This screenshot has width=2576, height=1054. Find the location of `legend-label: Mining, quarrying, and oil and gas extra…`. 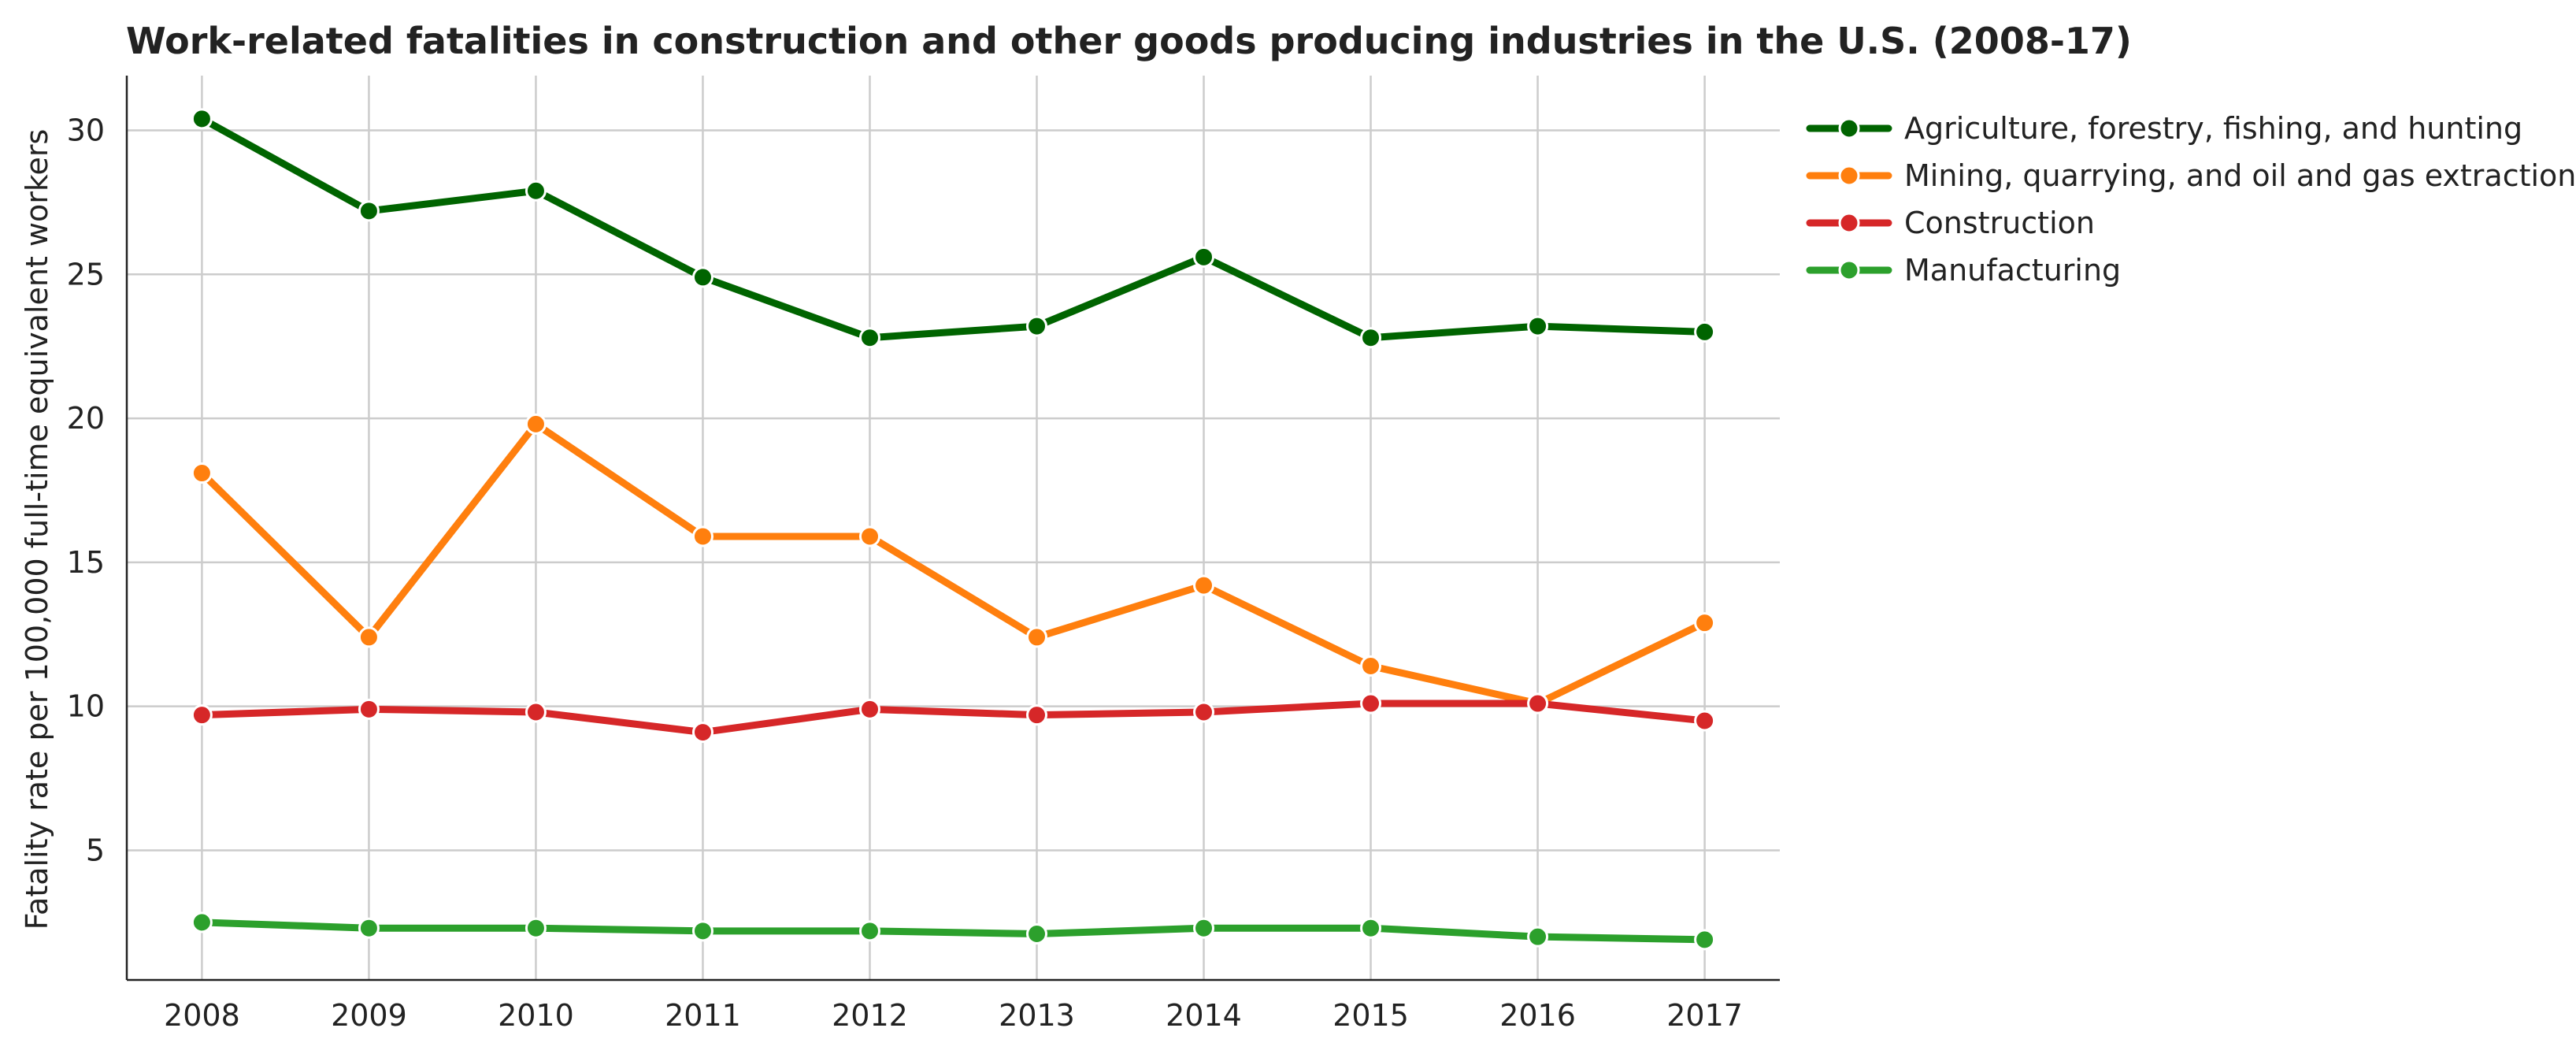

legend-label: Mining, quarrying, and oil and gas extra… is located at coordinates (2240, 175).